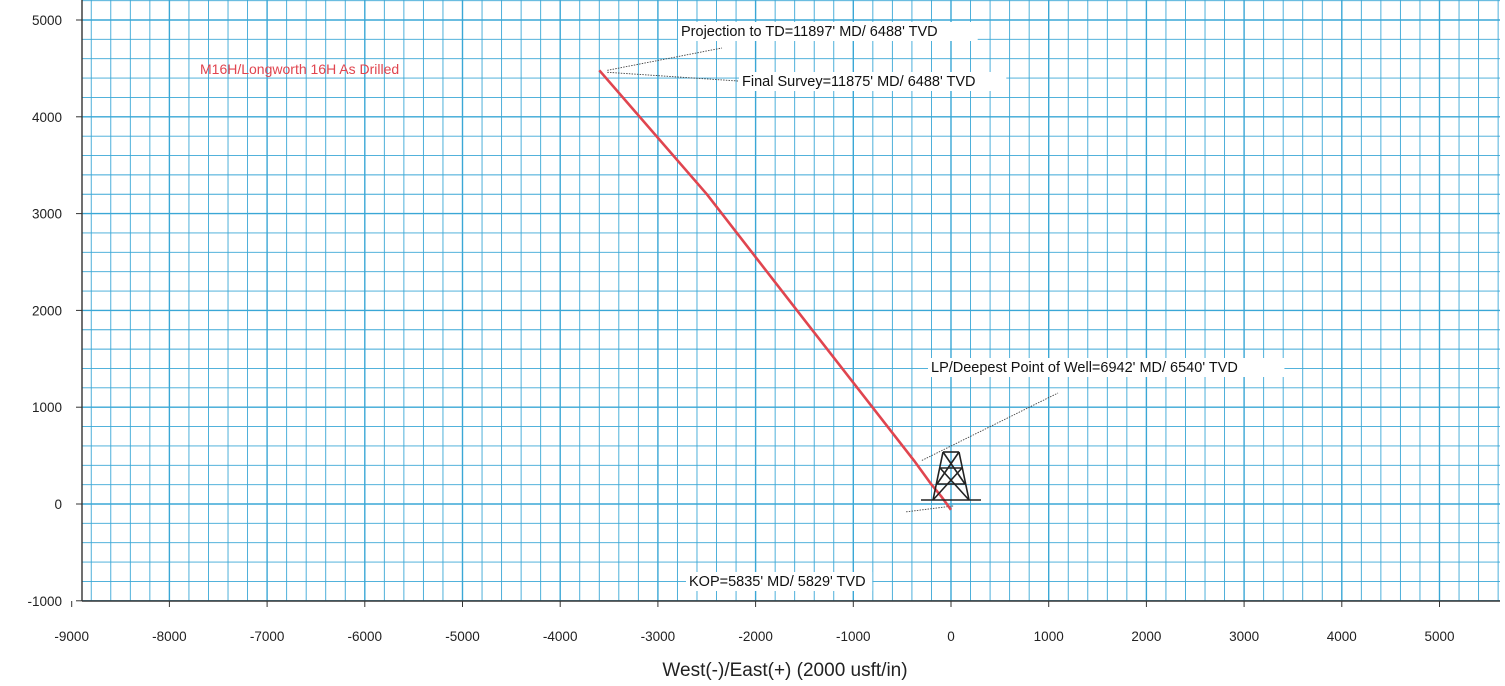  What do you see at coordinates (809, 32) in the screenshot?
I see `annotation-label: Projection to TD=11897' MD/ 6488' TVD` at bounding box center [809, 32].